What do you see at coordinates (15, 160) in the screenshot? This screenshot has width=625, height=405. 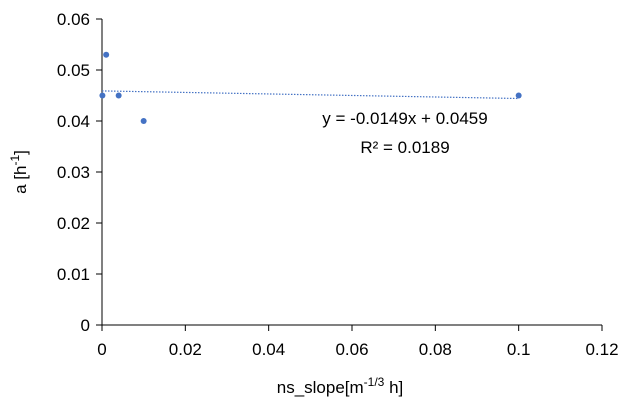 I see `y-axis-title-sup: -1` at bounding box center [15, 160].